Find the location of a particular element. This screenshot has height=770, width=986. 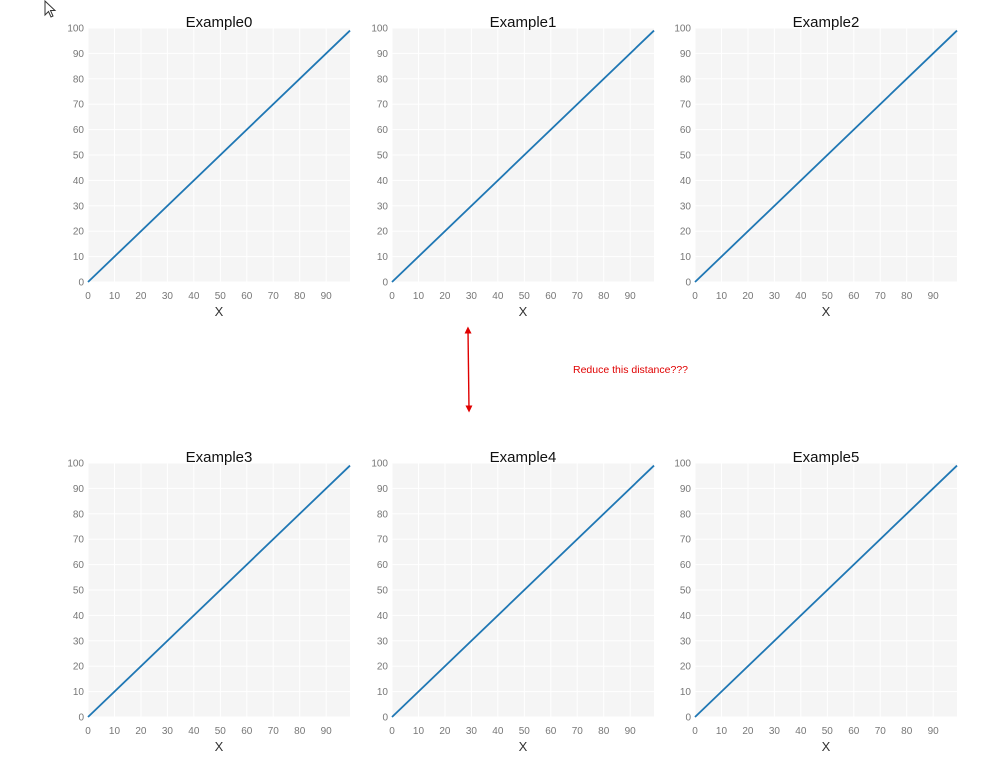

chart-title: Example0 is located at coordinates (219, 22).